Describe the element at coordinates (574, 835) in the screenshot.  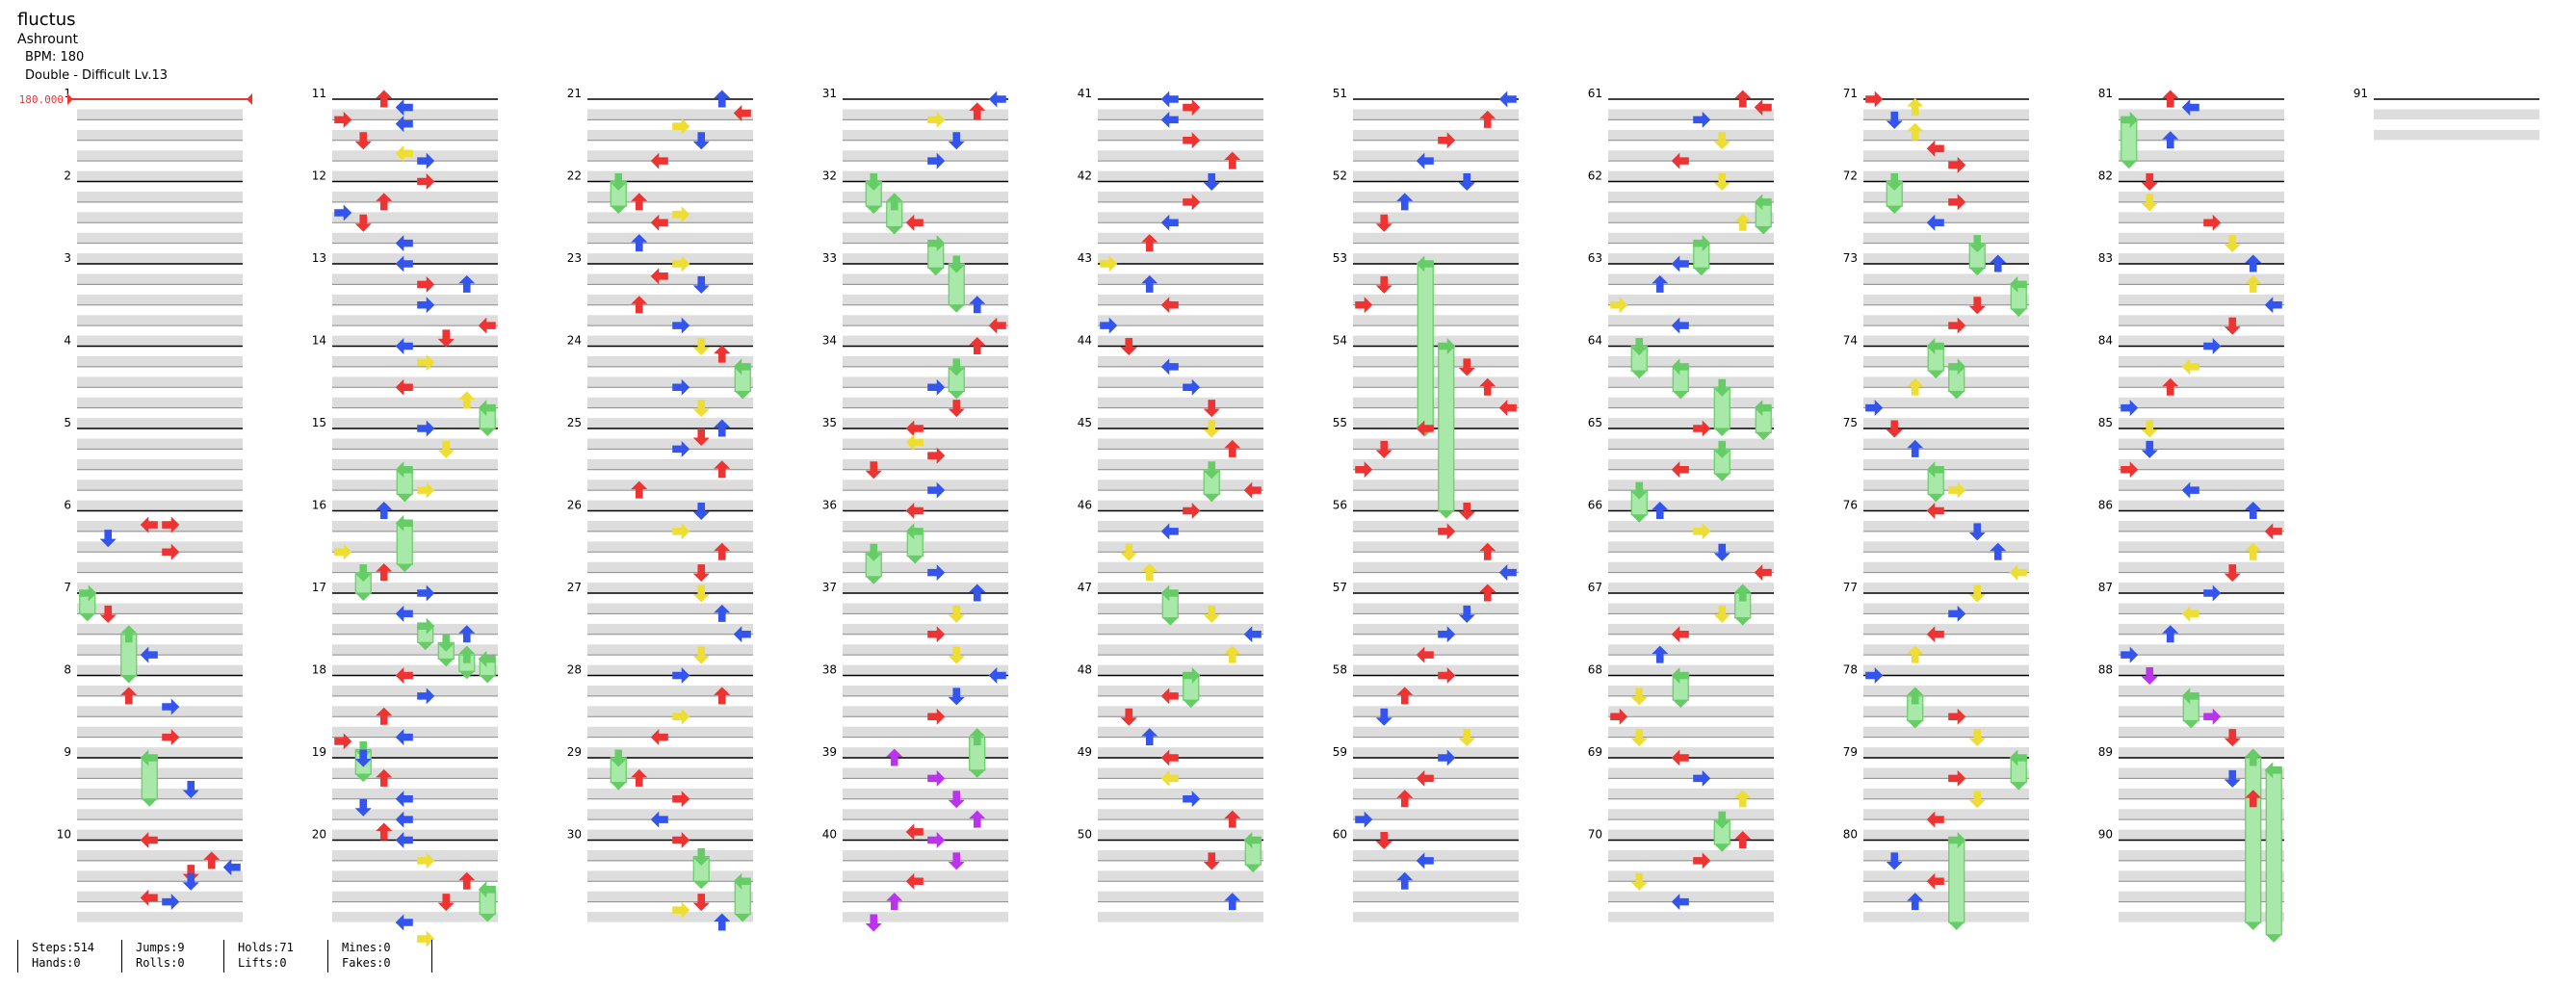
I see `measure-number: 30` at that location.